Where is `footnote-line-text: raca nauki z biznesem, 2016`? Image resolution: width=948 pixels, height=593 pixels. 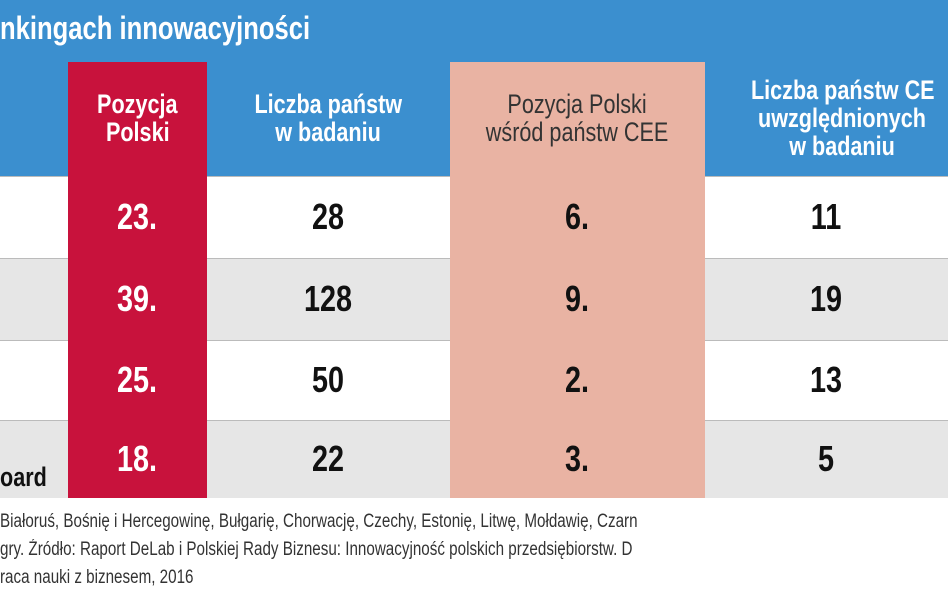
footnote-line-text: raca nauki z biznesem, 2016 is located at coordinates (97, 577).